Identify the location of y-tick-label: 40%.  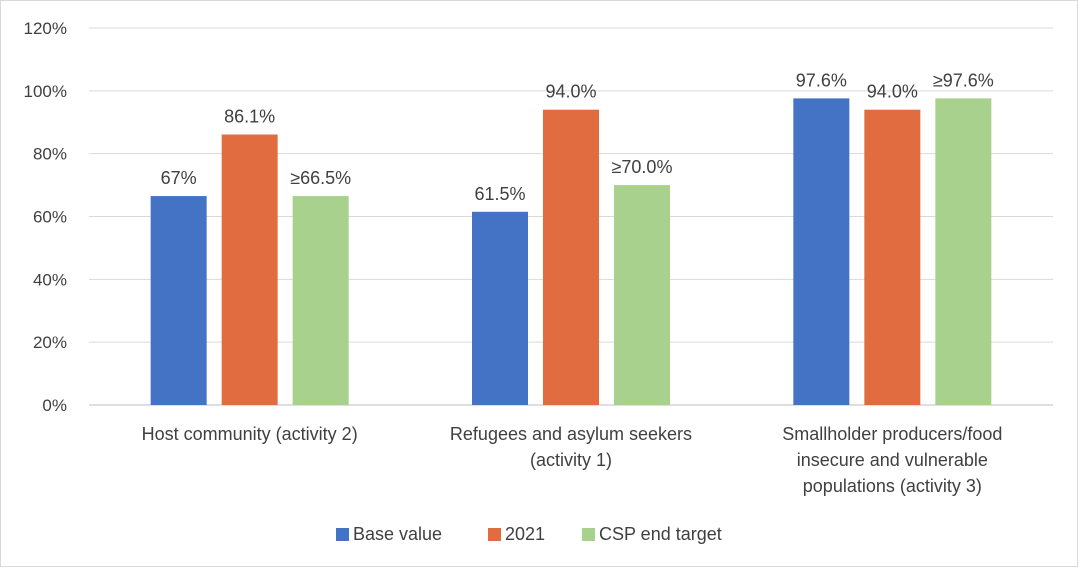
(50, 279).